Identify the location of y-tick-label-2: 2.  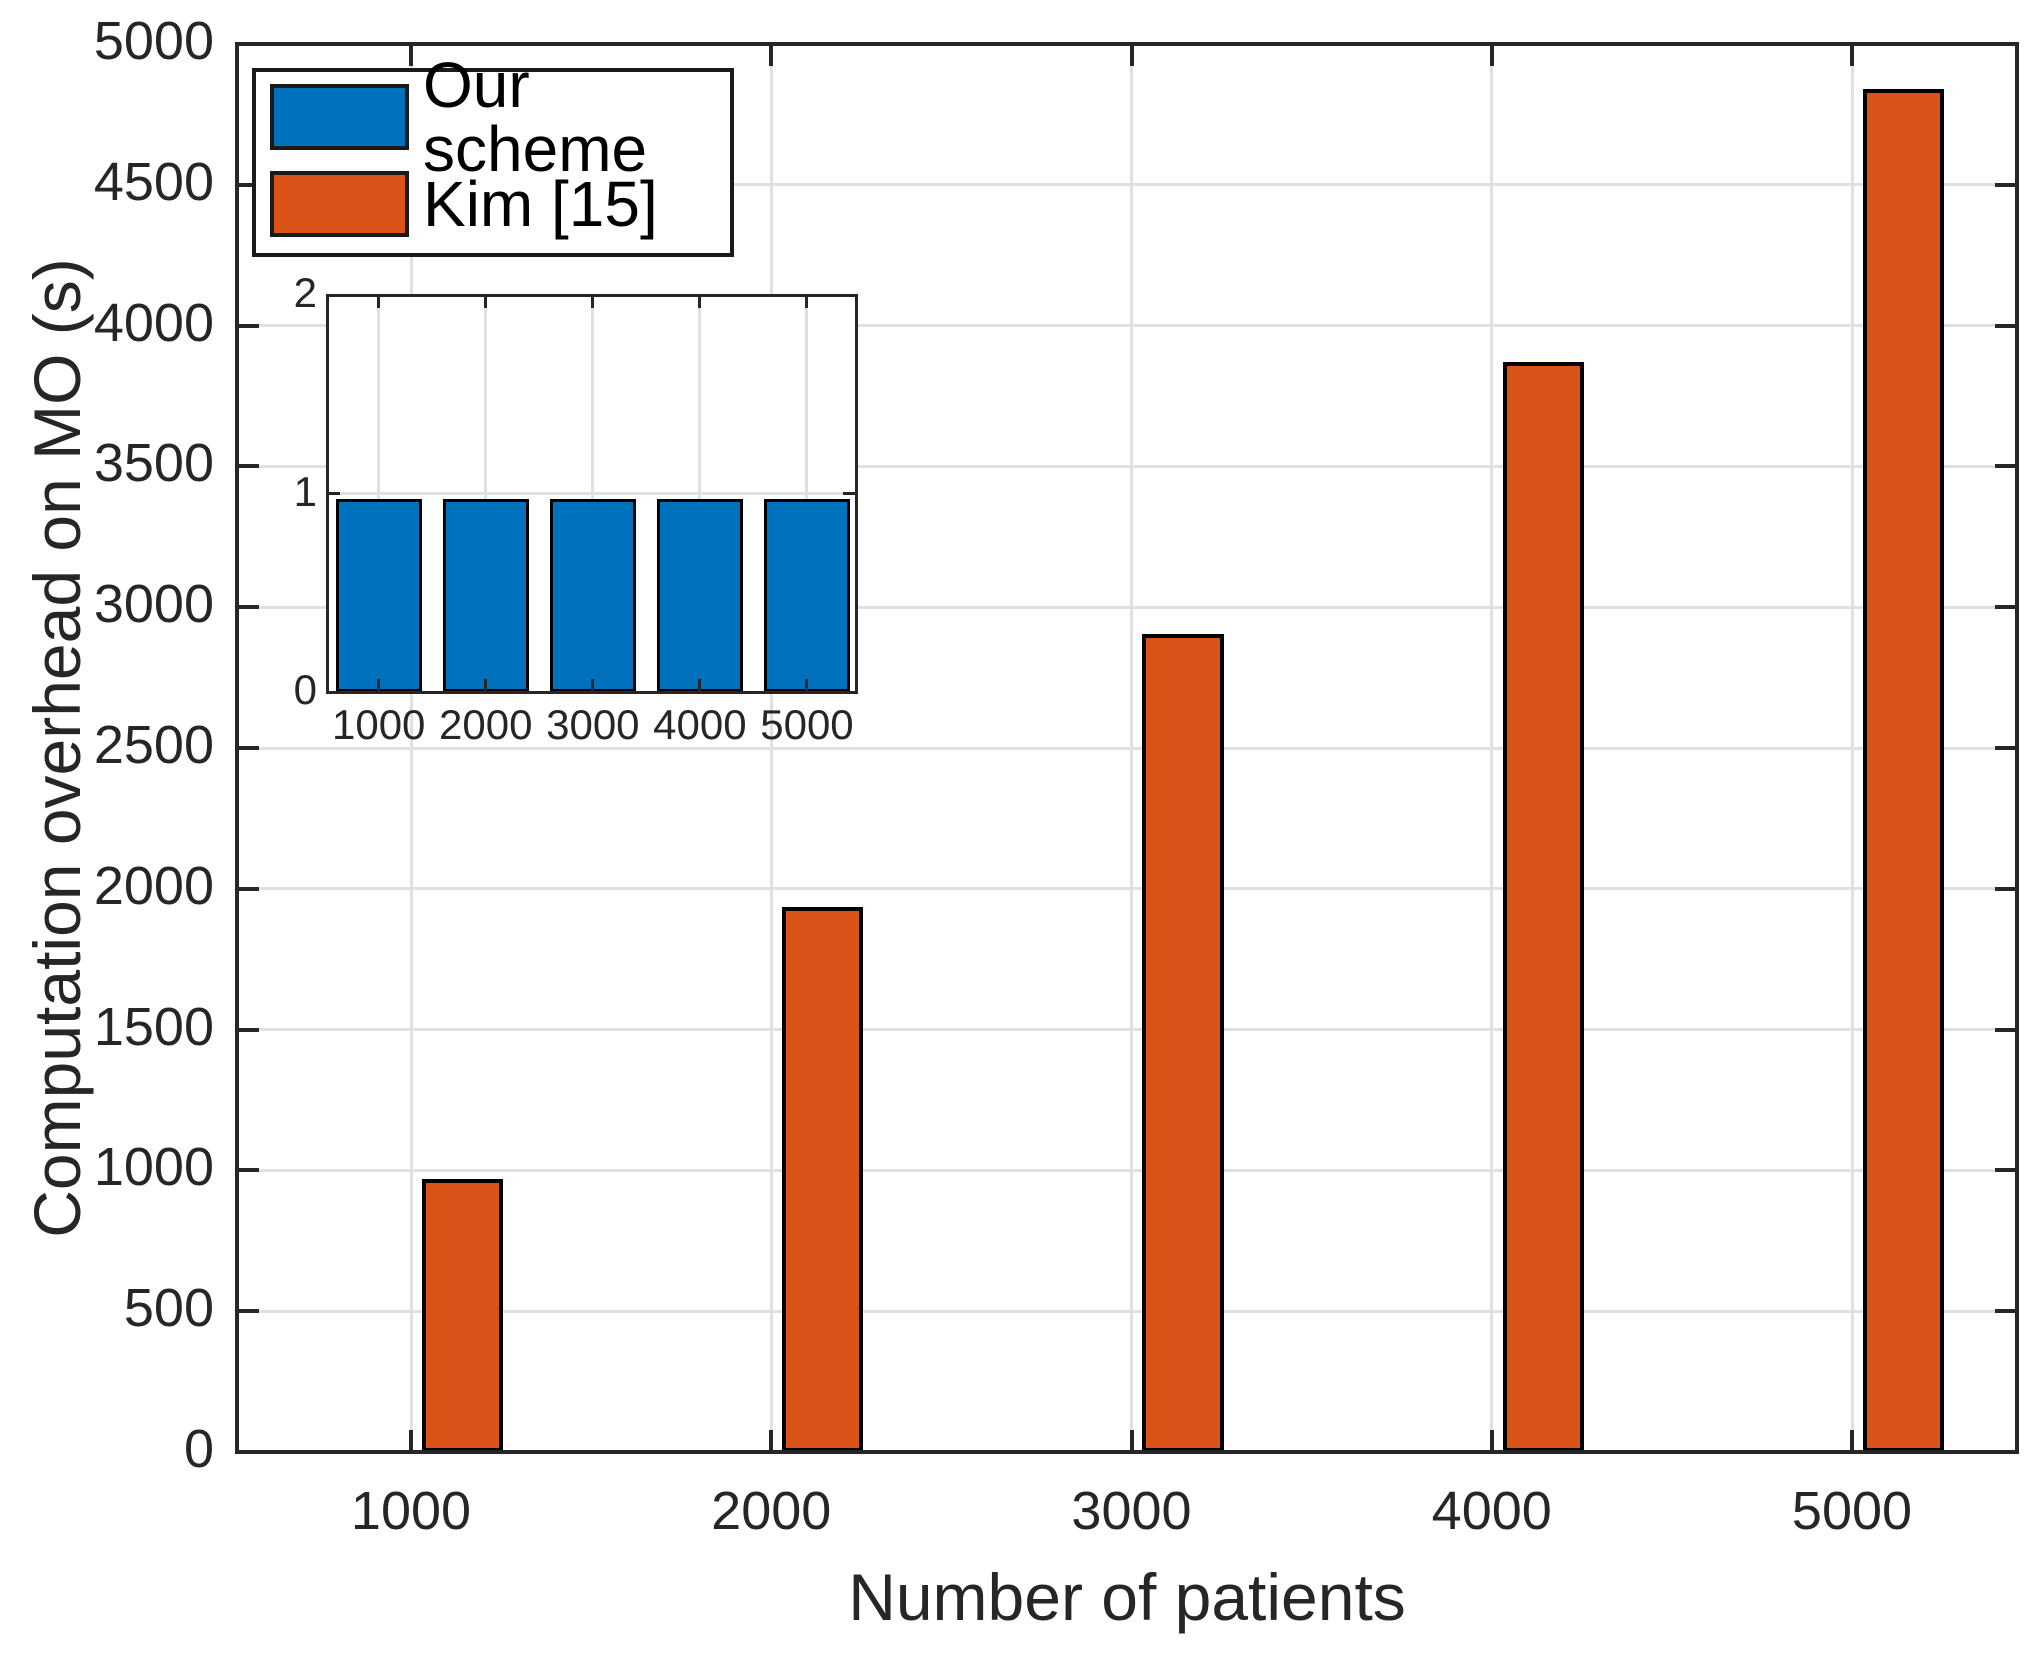
(305, 293).